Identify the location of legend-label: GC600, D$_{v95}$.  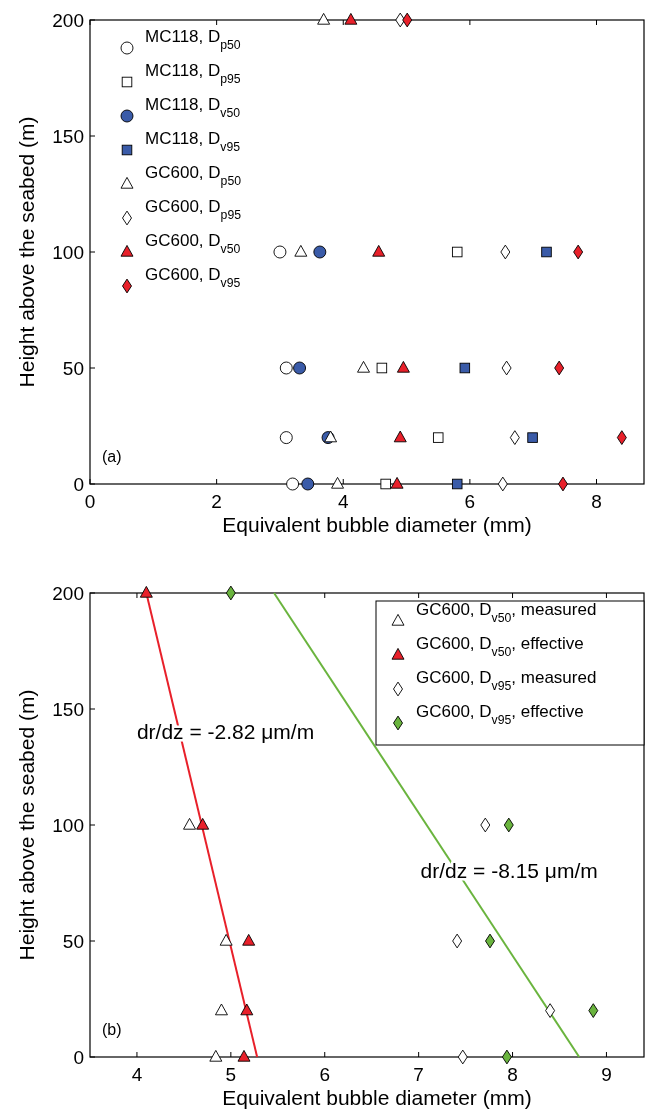
(193, 277).